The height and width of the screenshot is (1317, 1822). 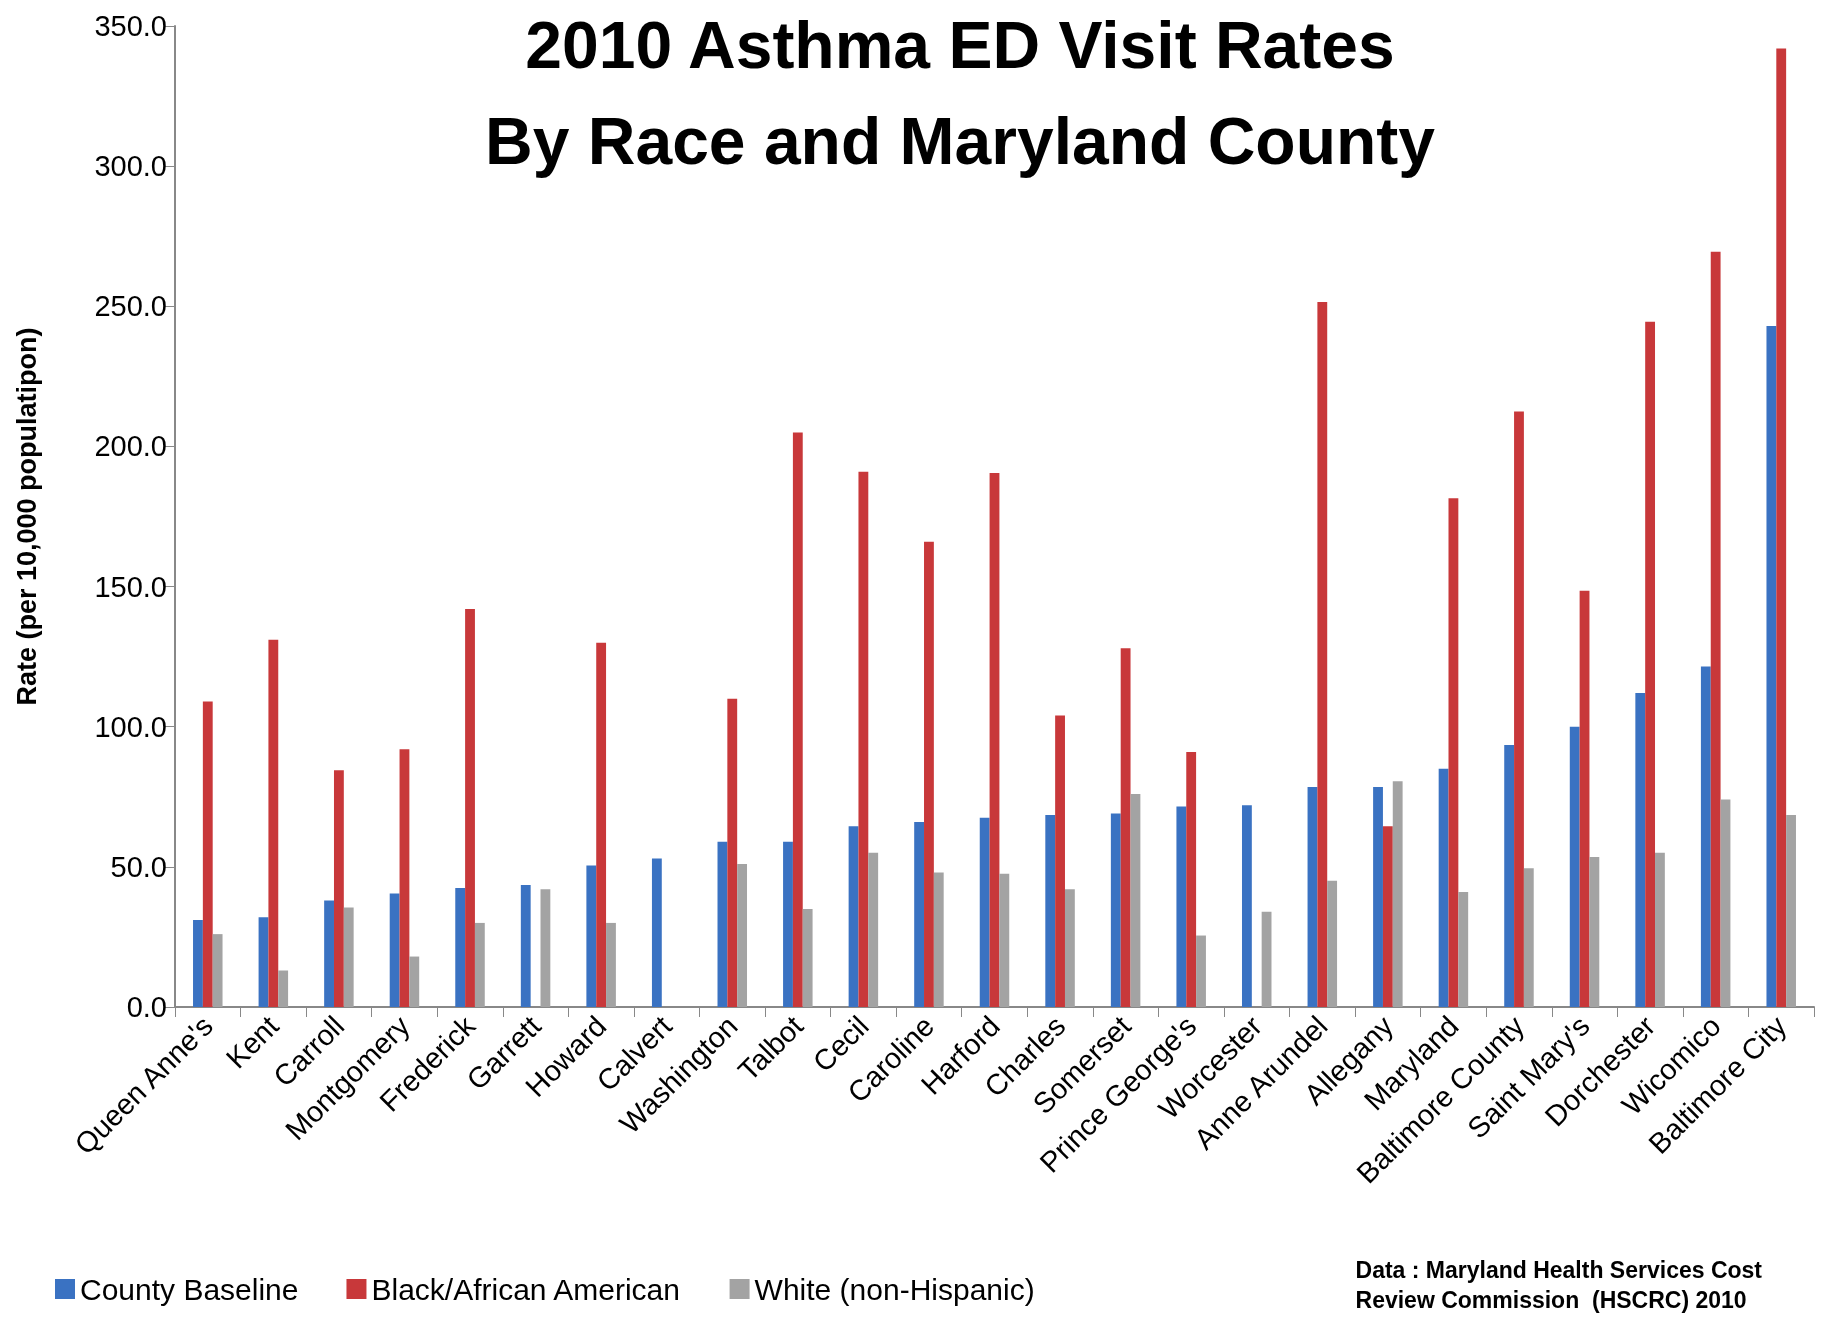 What do you see at coordinates (130, 446) in the screenshot?
I see `y-tick-label: 200.0` at bounding box center [130, 446].